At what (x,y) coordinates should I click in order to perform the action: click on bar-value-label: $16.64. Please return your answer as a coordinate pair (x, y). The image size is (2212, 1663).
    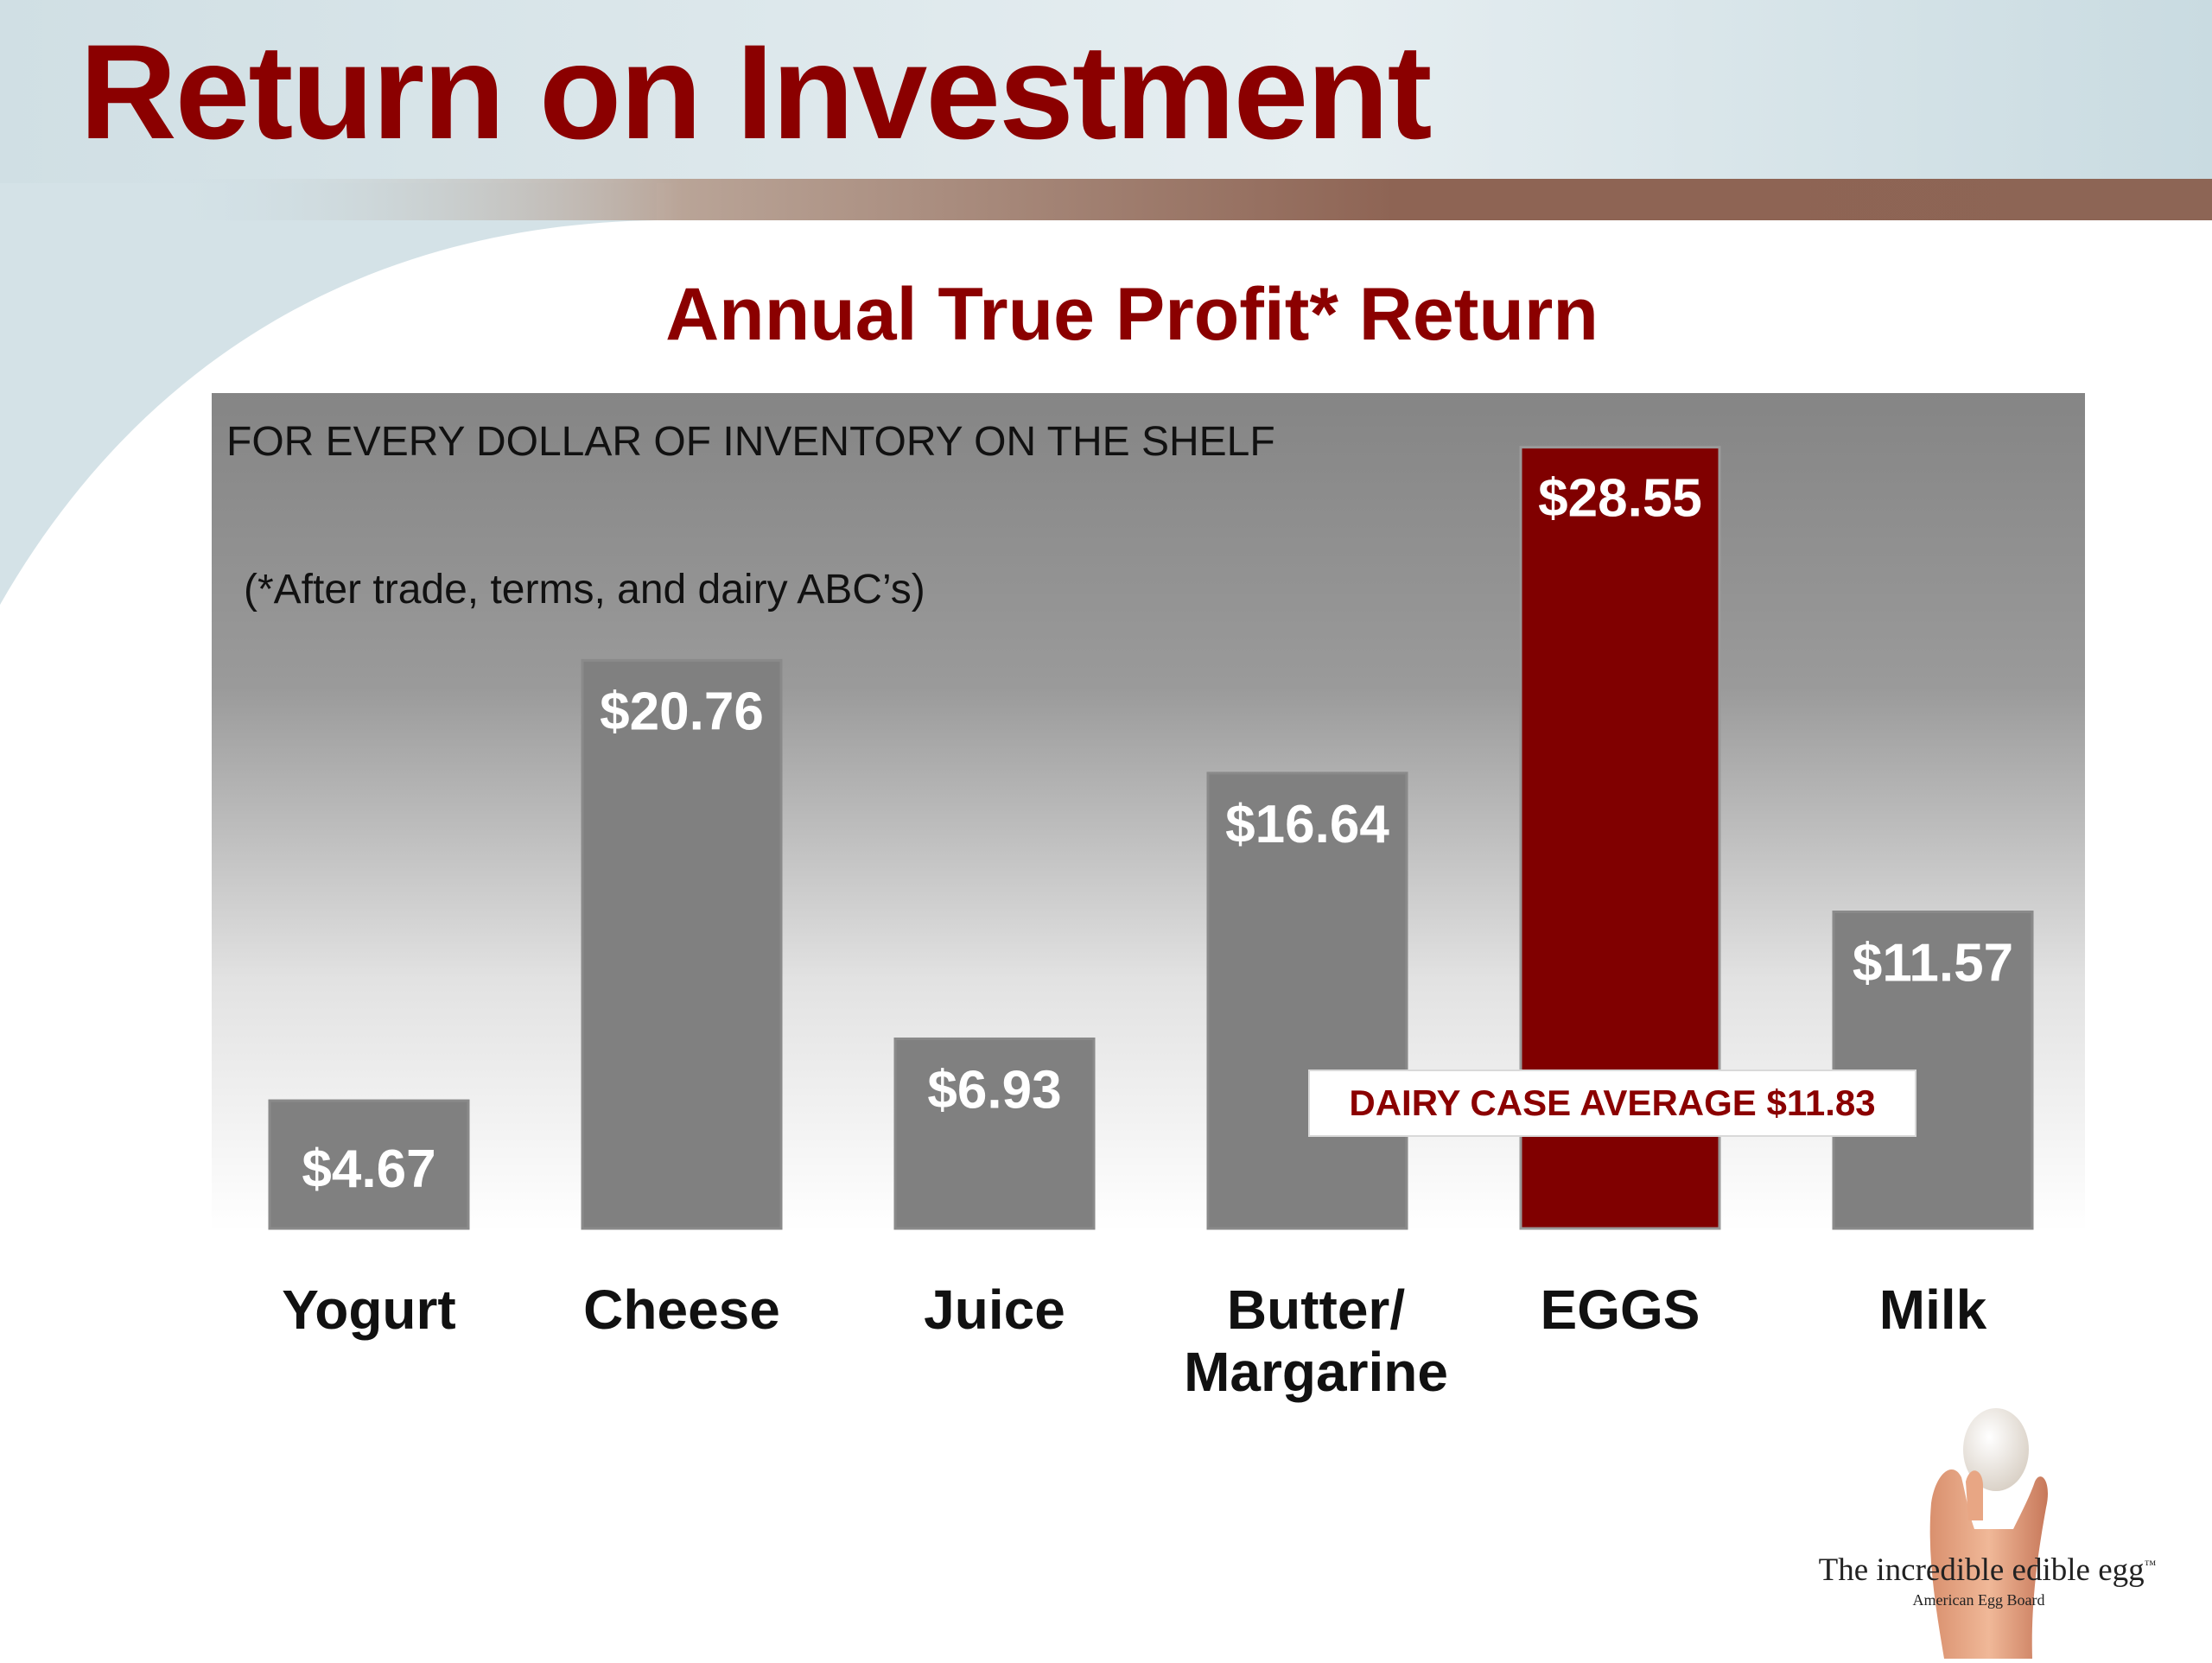
    Looking at the image, I should click on (1307, 825).